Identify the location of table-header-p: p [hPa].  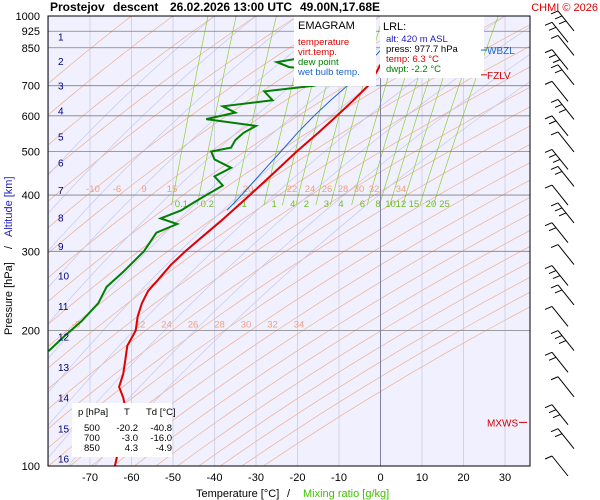
(93, 412).